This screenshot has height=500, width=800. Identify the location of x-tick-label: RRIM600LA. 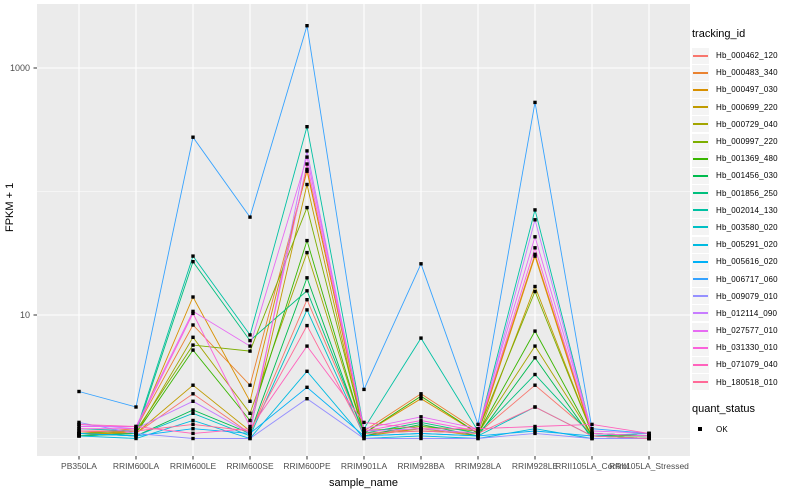
(136, 466).